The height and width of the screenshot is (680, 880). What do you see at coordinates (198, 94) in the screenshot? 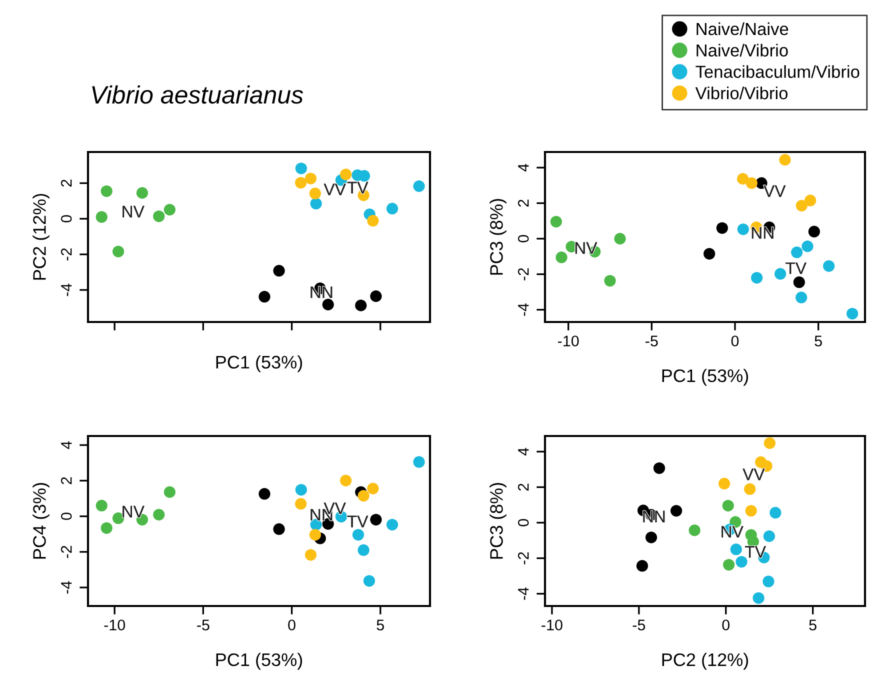
I see `chart-title: Vibrio aestuarianus` at bounding box center [198, 94].